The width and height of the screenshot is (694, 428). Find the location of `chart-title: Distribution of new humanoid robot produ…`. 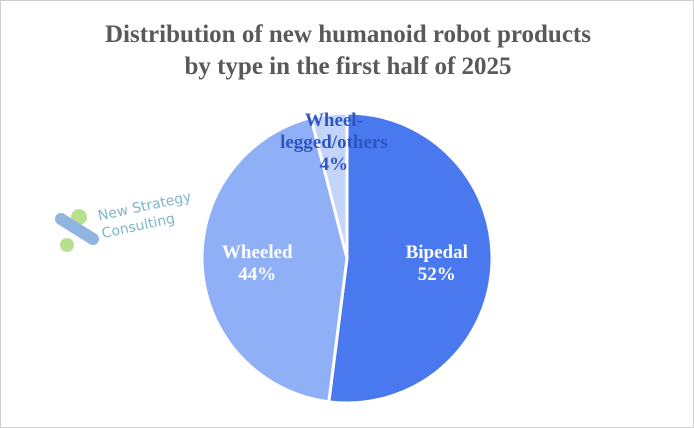

chart-title: Distribution of new humanoid robot produ… is located at coordinates (348, 50).